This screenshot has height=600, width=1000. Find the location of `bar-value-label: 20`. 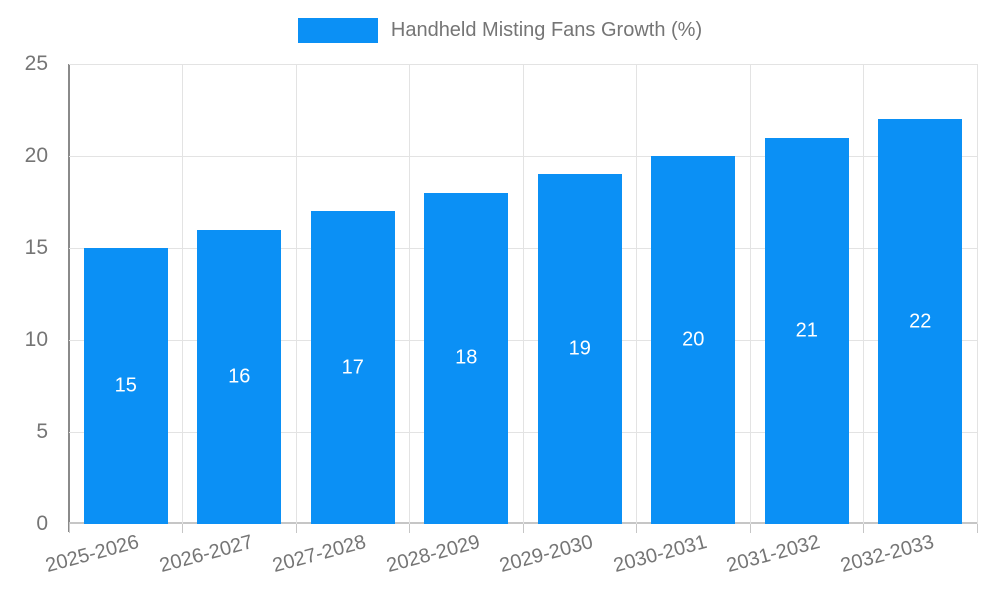

bar-value-label: 20 is located at coordinates (693, 339).